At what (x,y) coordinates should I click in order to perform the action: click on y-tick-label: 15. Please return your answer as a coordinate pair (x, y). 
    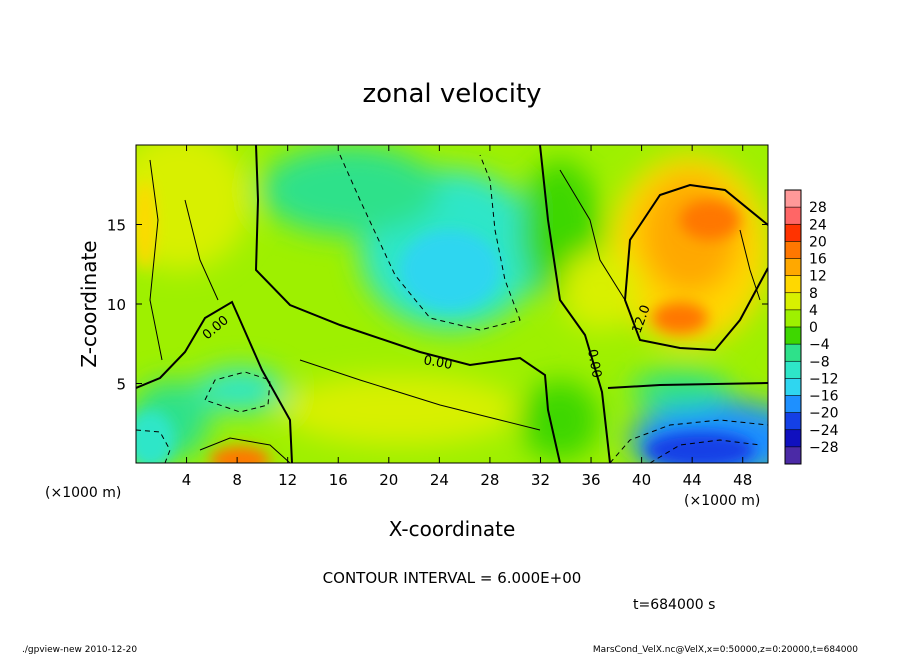
    Looking at the image, I should click on (116, 226).